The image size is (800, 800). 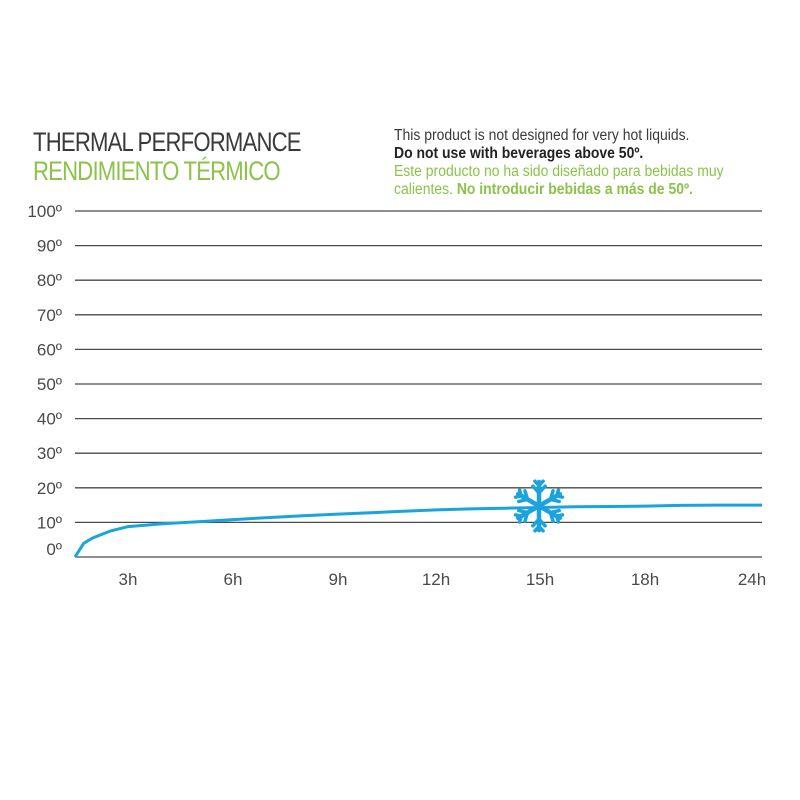 I want to click on title-english: THERMAL PERFORMANCE, so click(x=167, y=142).